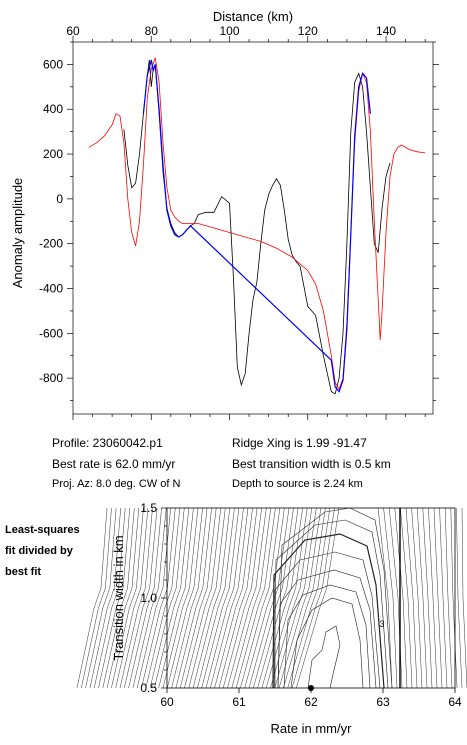 This screenshot has width=467, height=745. I want to click on side-label-line-2: fit divided by, so click(39, 551).